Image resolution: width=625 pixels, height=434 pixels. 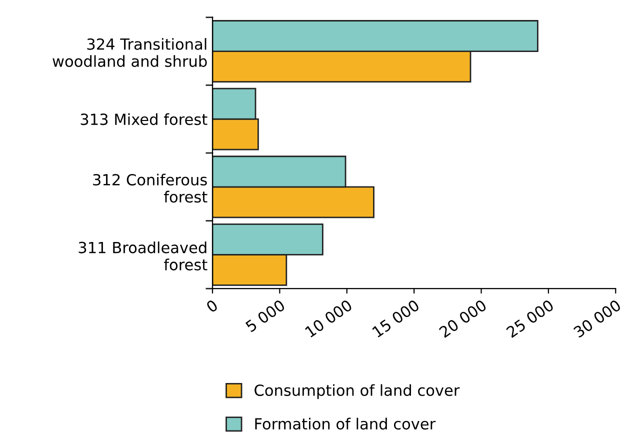 I want to click on x-tick-label: 10 000, so click(x=328, y=318).